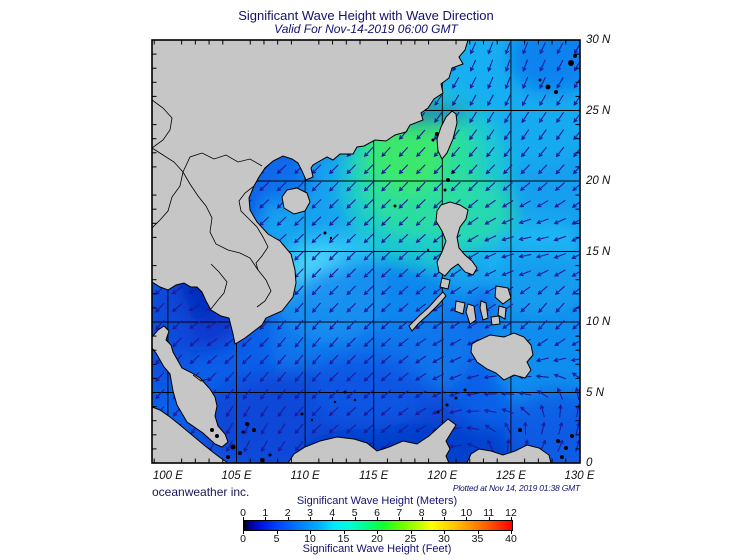 The width and height of the screenshot is (755, 560). I want to click on lat-label: 25 N, so click(598, 110).